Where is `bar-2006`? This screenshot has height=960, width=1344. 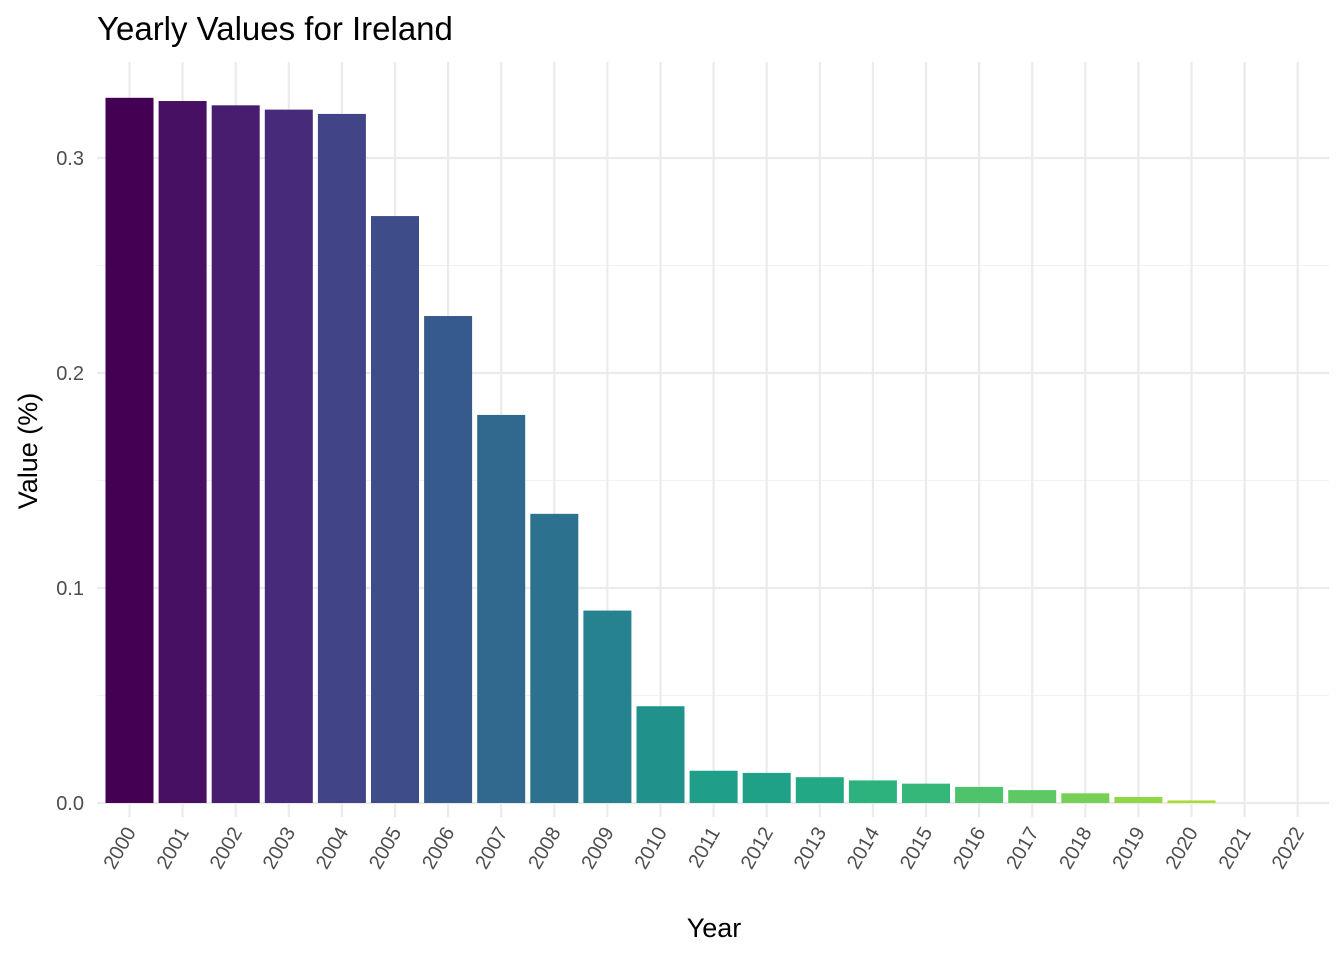
bar-2006 is located at coordinates (448, 559).